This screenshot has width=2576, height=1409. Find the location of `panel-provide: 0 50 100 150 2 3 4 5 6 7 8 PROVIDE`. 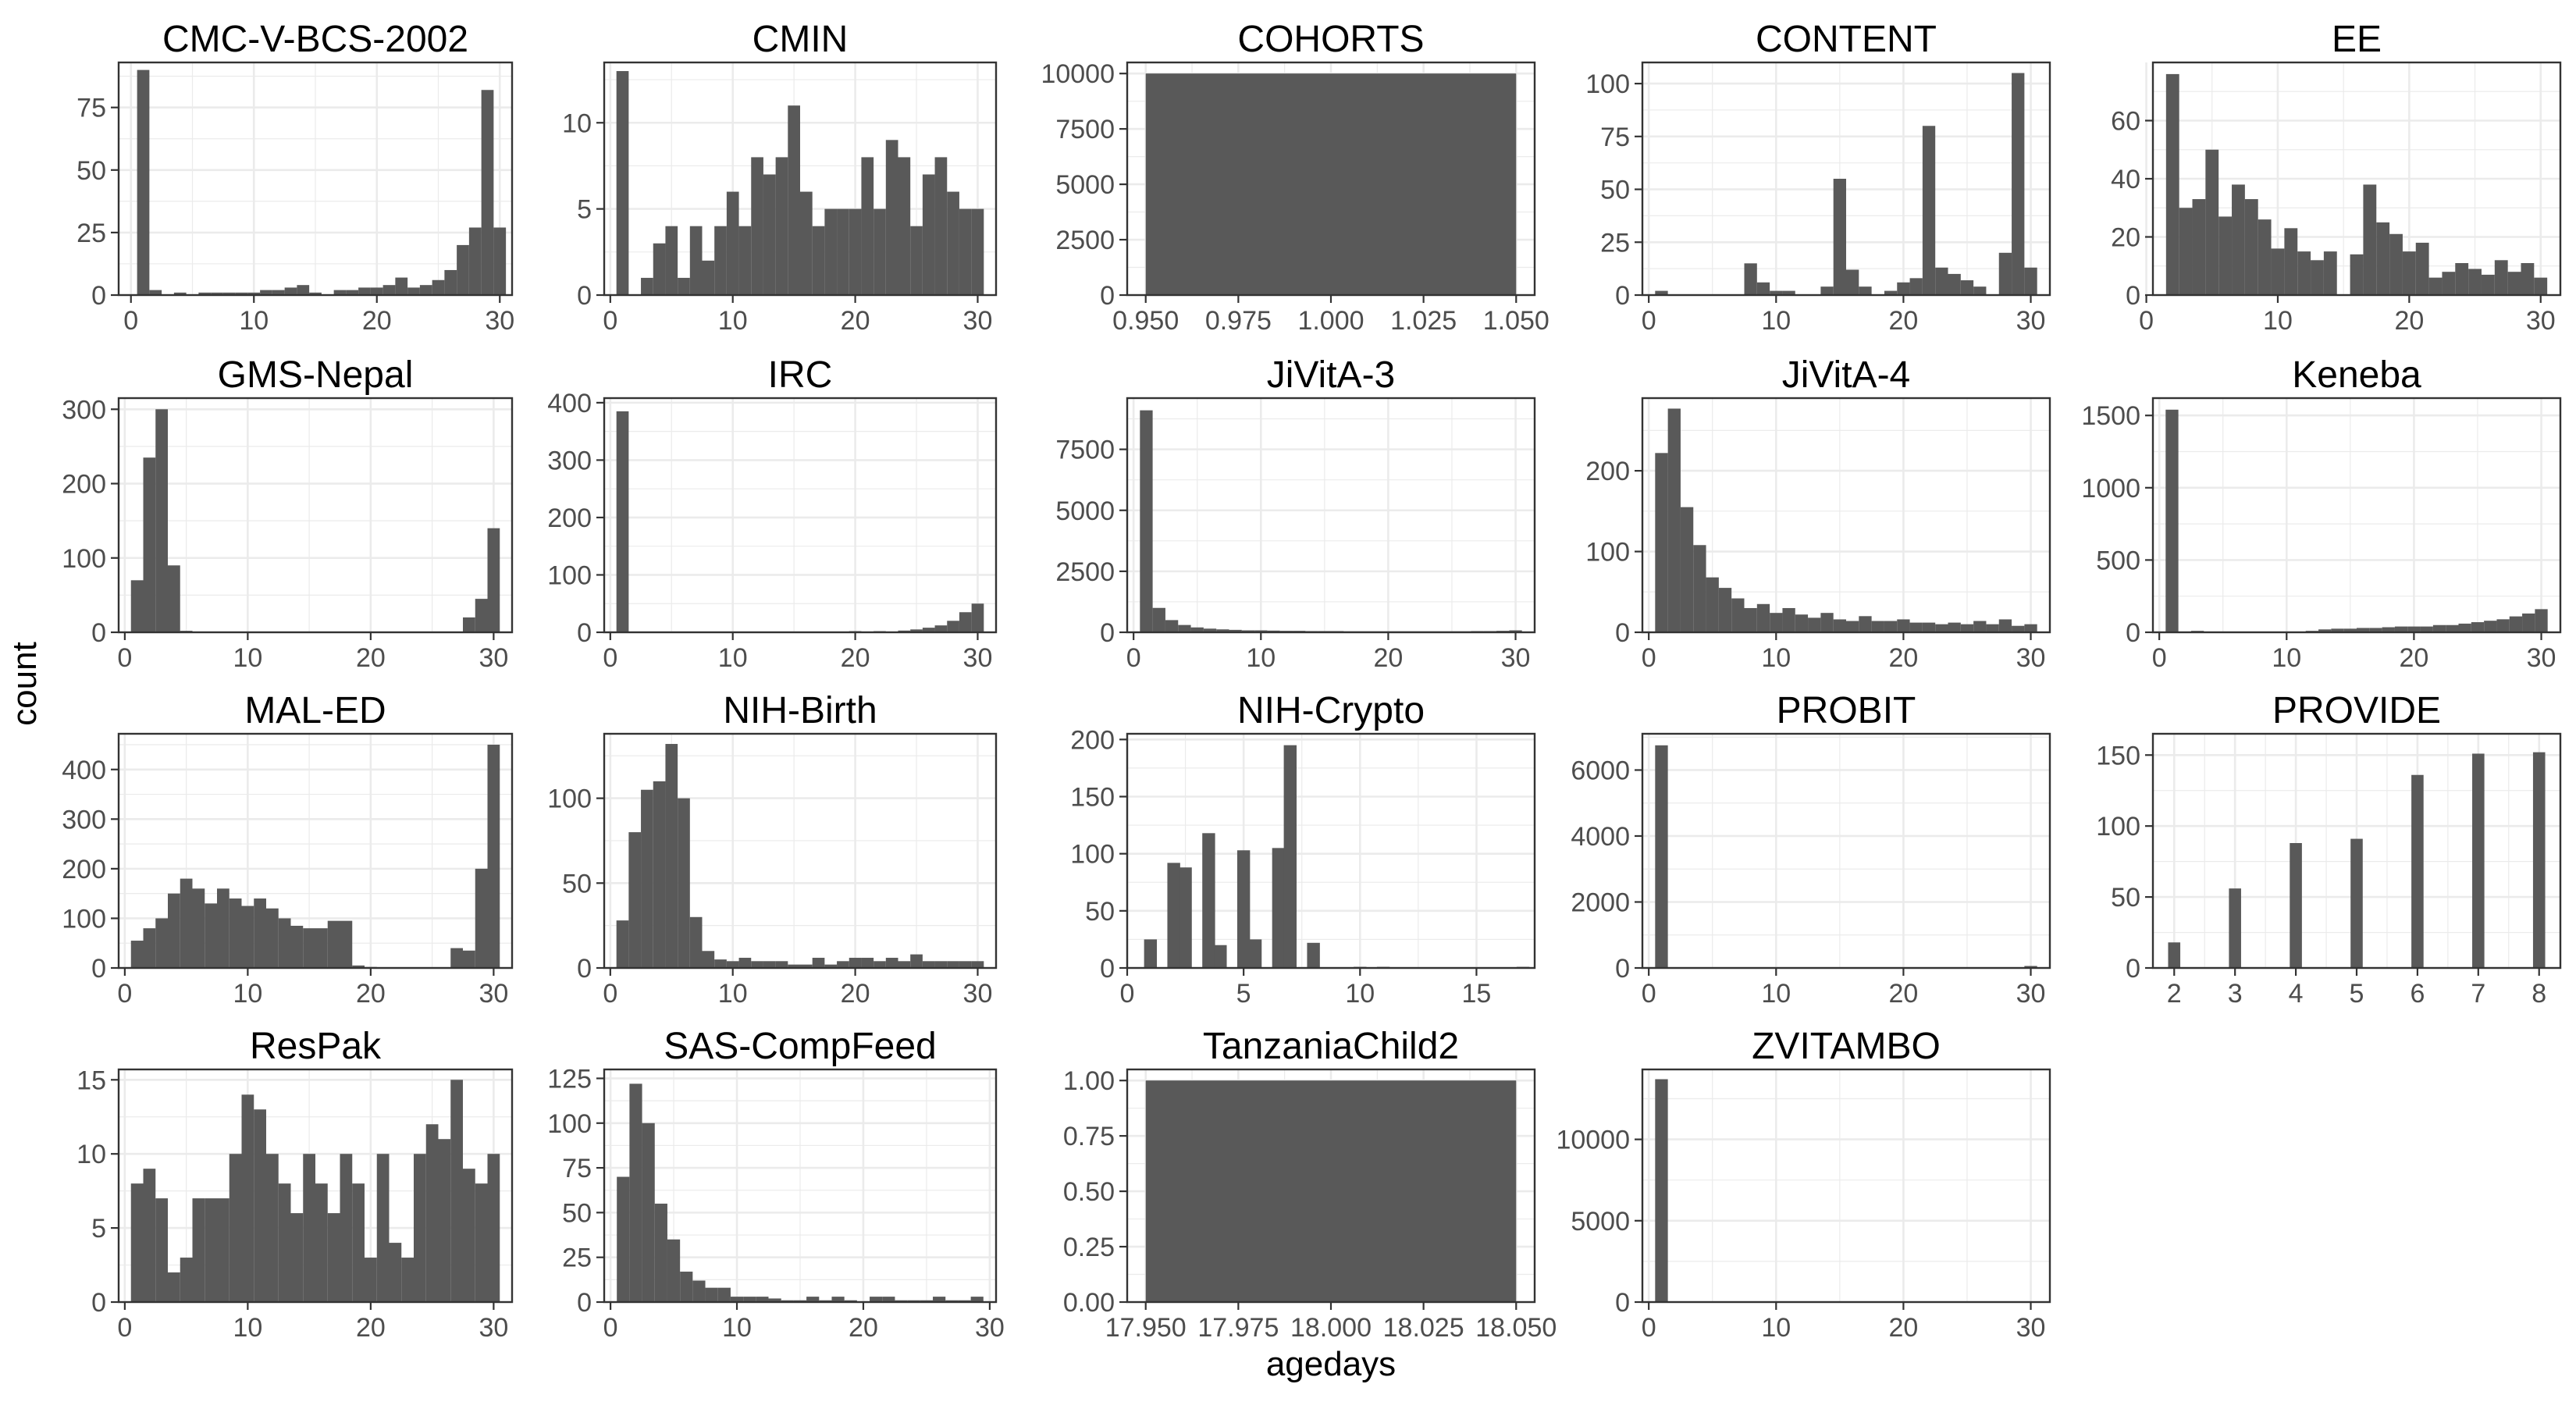

panel-provide: 0 50 100 150 2 3 4 5 6 7 8 PROVIDE is located at coordinates (2329, 849).